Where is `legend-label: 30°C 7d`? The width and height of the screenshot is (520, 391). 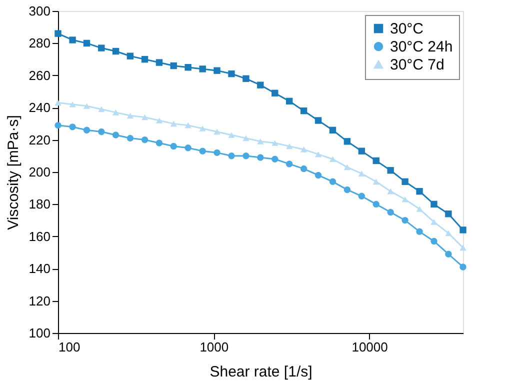 legend-label: 30°C 7d is located at coordinates (417, 65).